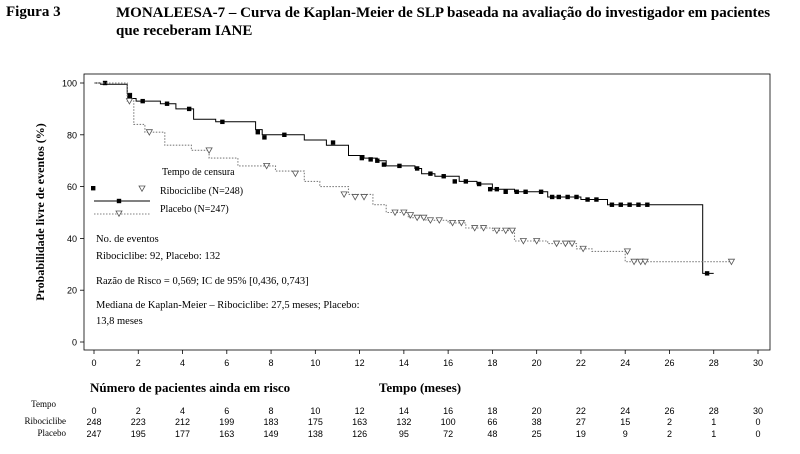 This screenshot has height=454, width=800. I want to click on x-tick-label: 22, so click(581, 363).